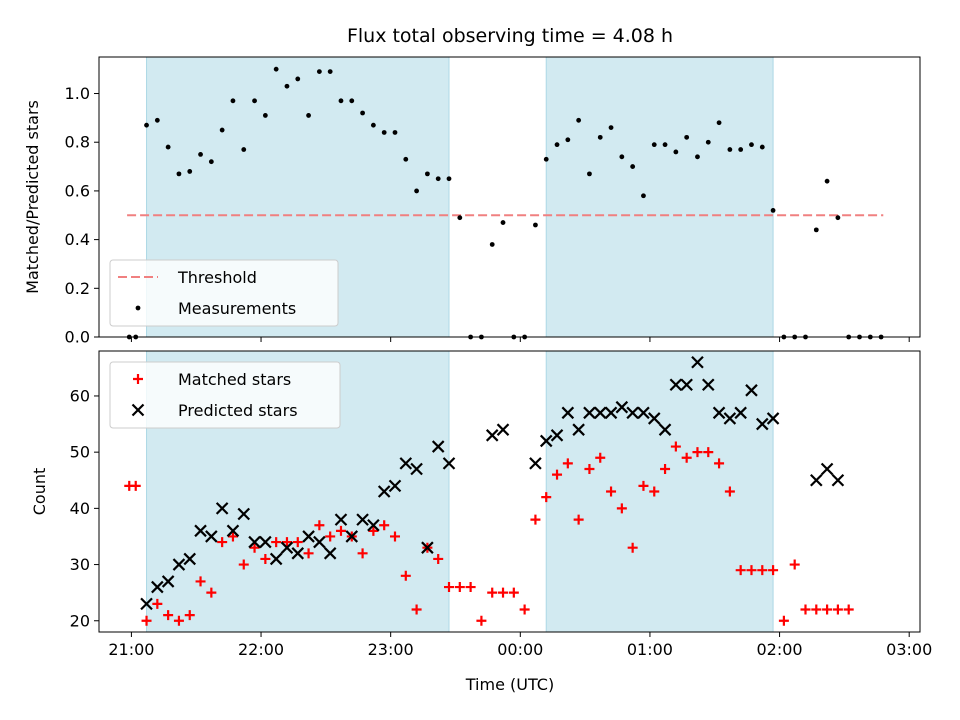 This screenshot has height=720, width=960. I want to click on legend-measurements-label: Measurements, so click(237, 308).